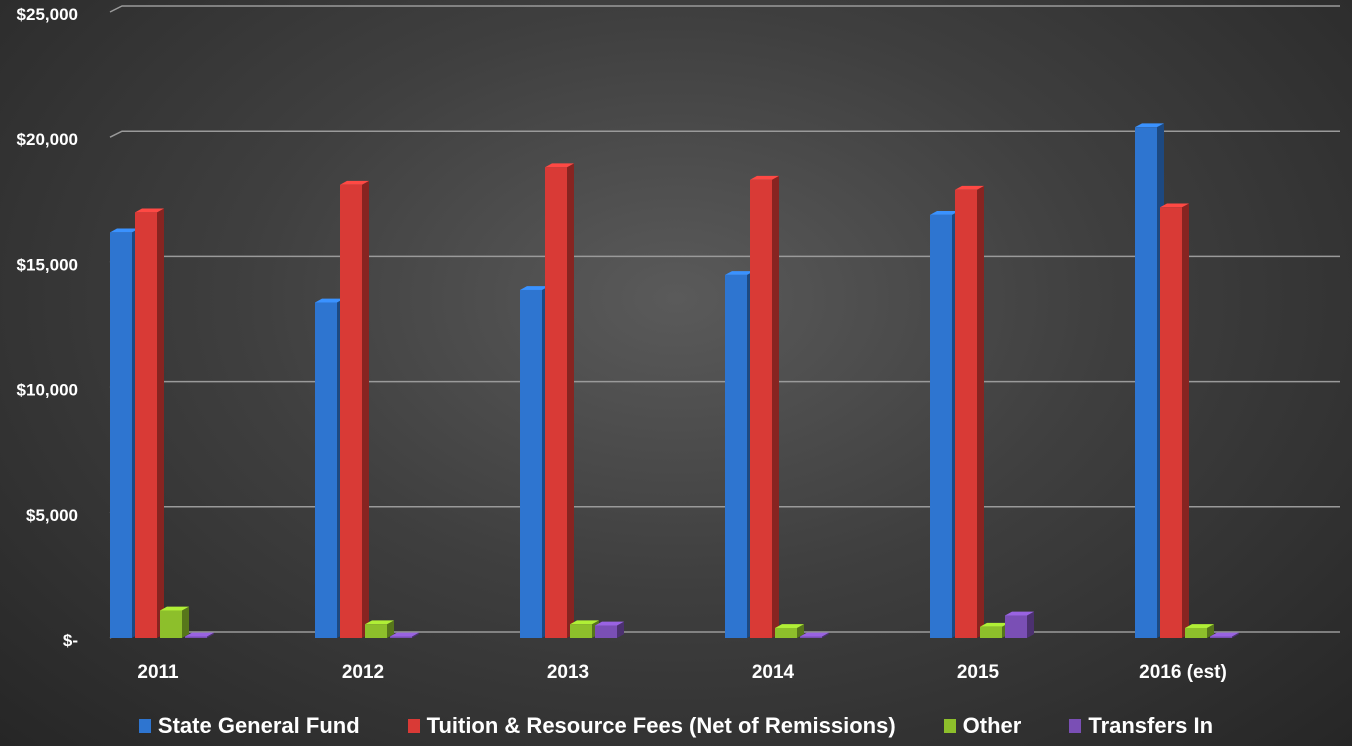 This screenshot has height=746, width=1352. What do you see at coordinates (47, 139) in the screenshot?
I see `y-tick-label: $20,000` at bounding box center [47, 139].